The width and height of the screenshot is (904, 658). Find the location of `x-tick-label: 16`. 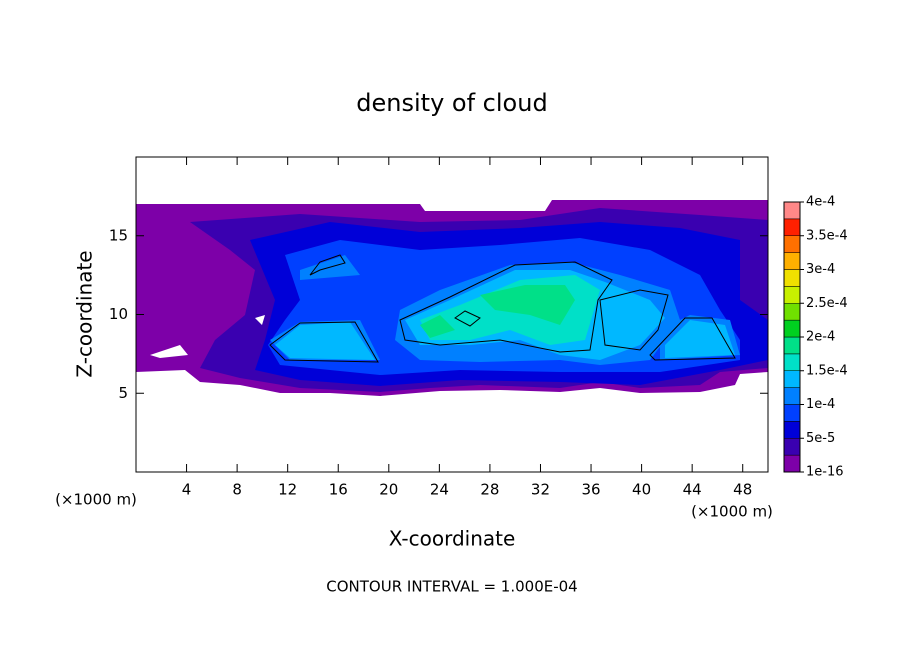

x-tick-label: 16 is located at coordinates (338, 490).